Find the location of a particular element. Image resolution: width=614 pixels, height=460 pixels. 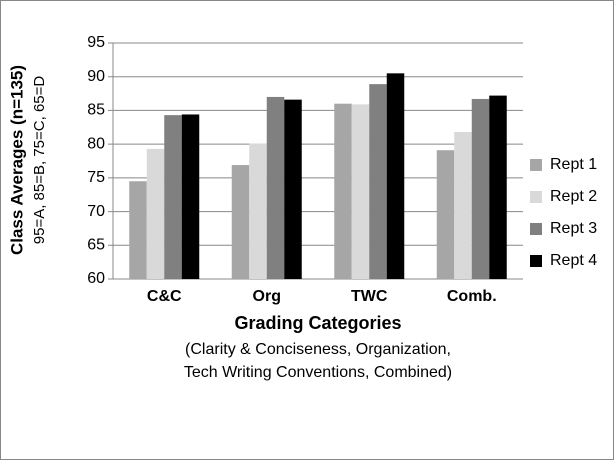

x-tick-label: Org is located at coordinates (267, 296).